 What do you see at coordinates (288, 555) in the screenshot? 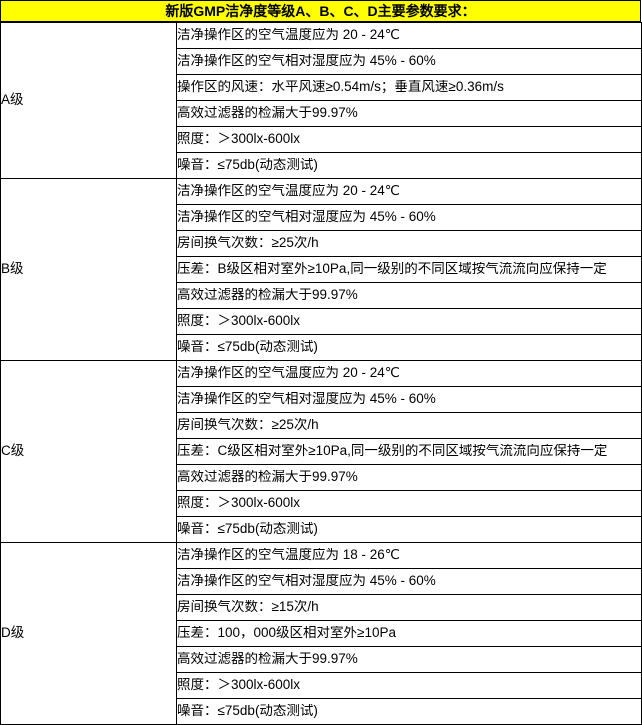
I see `parameter-text: 洁净操作区的空气温度应为 18 - 26℃` at bounding box center [288, 555].